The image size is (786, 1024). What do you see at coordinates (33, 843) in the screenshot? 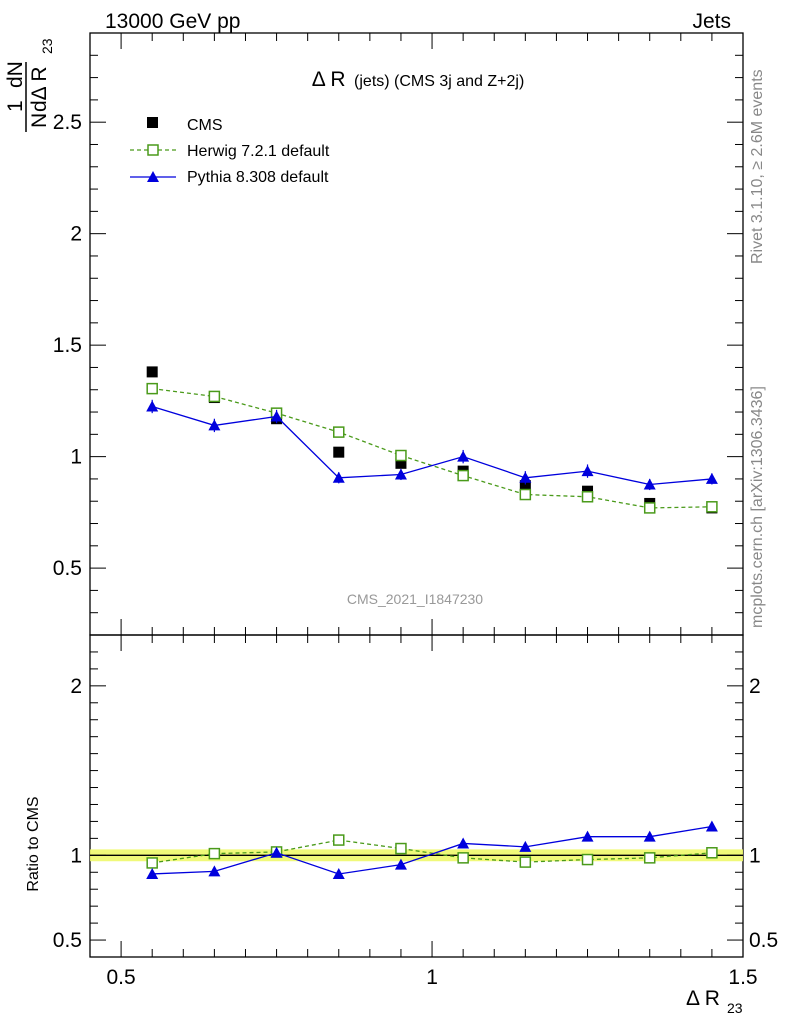
I see `ratio-axis-label: Ratio to CMS` at bounding box center [33, 843].